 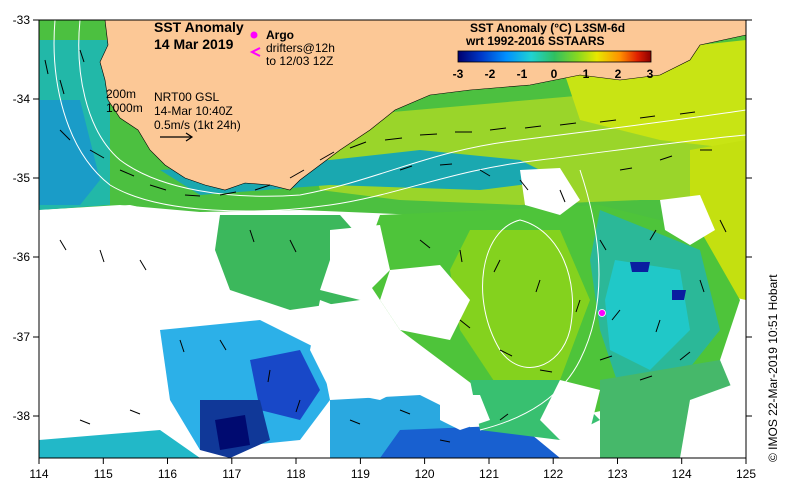 What do you see at coordinates (300, 48) in the screenshot?
I see `drifters-legend-label: drifters@12h` at bounding box center [300, 48].